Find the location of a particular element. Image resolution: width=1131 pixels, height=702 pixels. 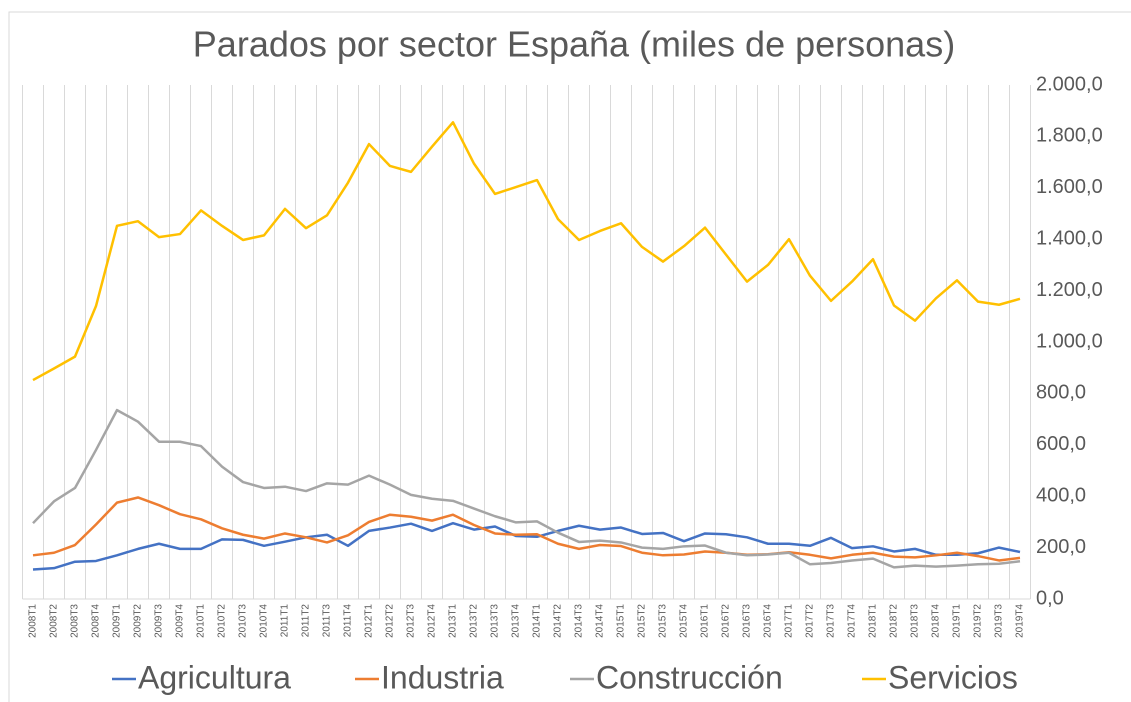

x-tick-label: 2019T2 is located at coordinates (978, 621).